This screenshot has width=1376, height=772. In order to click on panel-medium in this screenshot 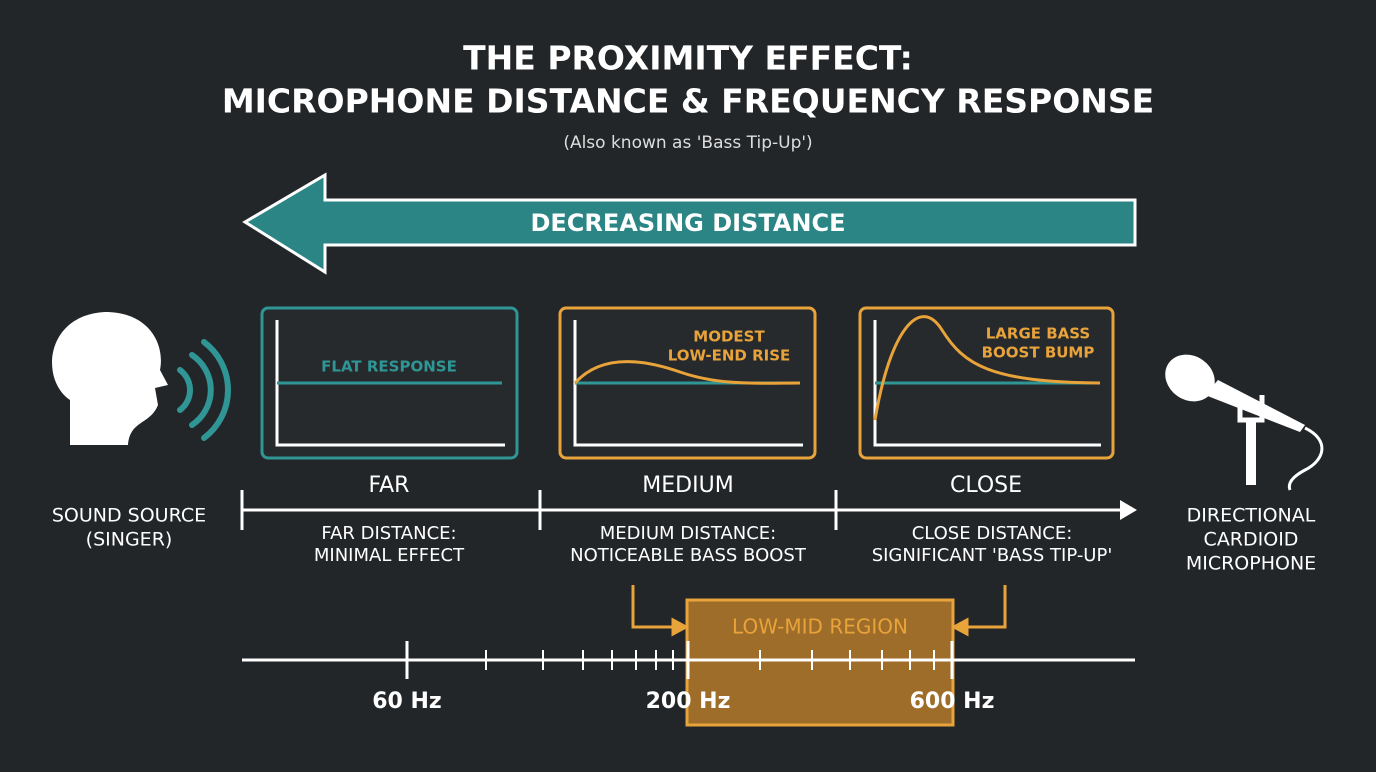, I will do `click(687, 383)`.